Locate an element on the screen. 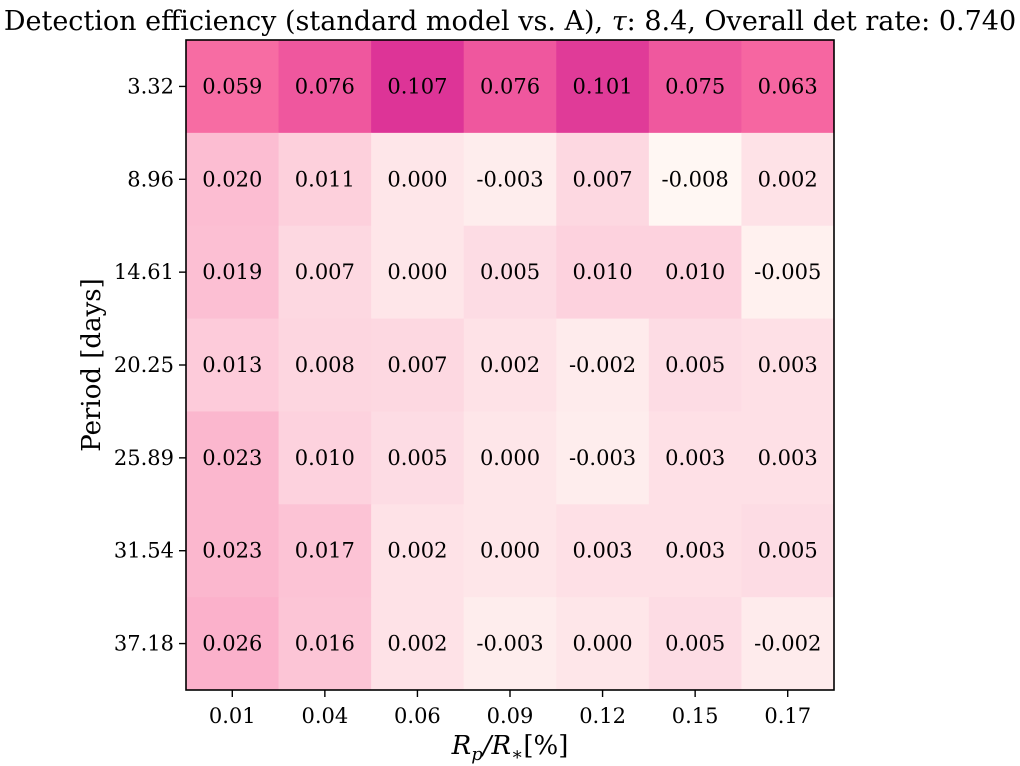 This screenshot has width=1020, height=766. heatmap-cell-r1-c3 is located at coordinates (510, 179).